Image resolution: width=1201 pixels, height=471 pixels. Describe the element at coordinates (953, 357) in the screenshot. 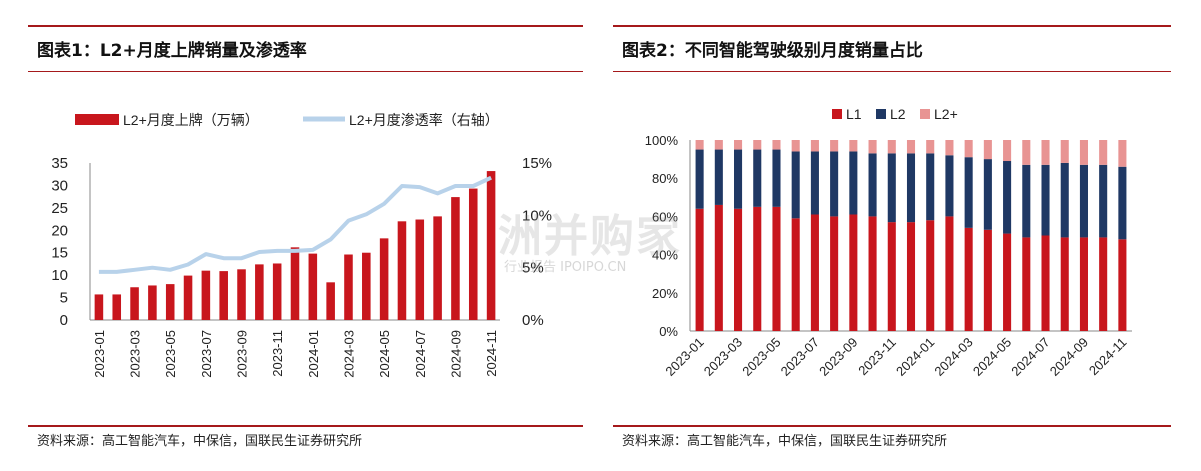

I see `x-tick-label: 2024-03` at that location.